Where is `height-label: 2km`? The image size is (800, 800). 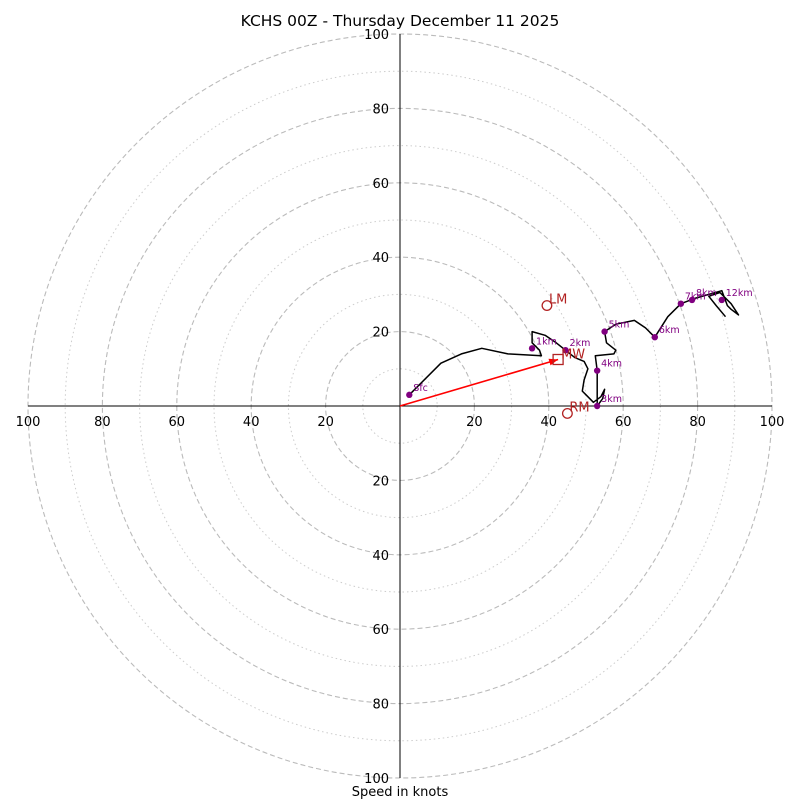
height-label: 2km is located at coordinates (580, 343).